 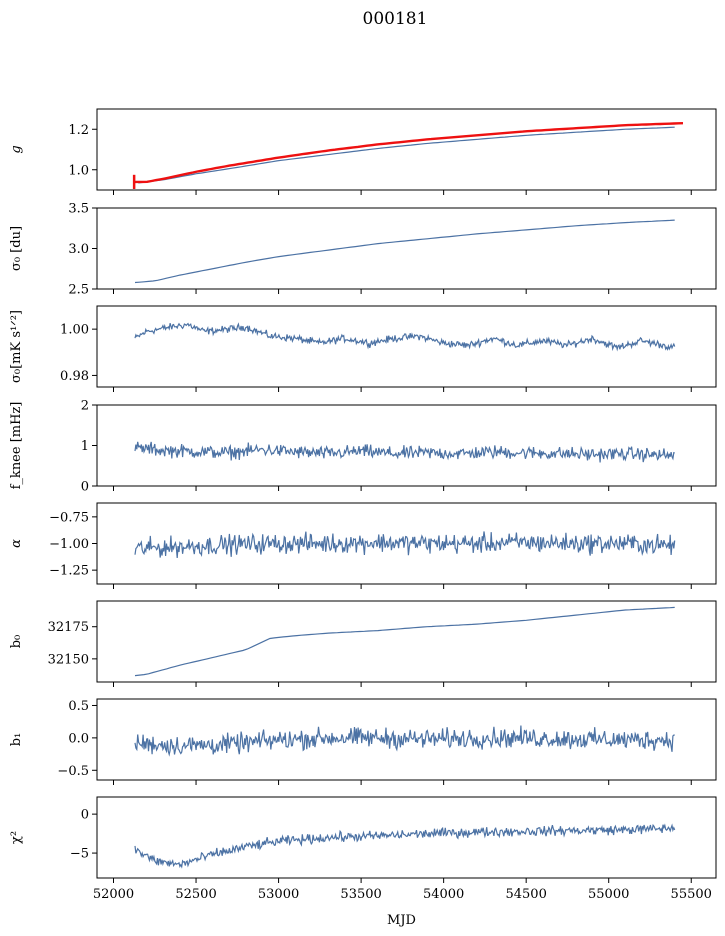 I want to click on panel-5: 32150 32175 b₀, so click(x=363, y=643).